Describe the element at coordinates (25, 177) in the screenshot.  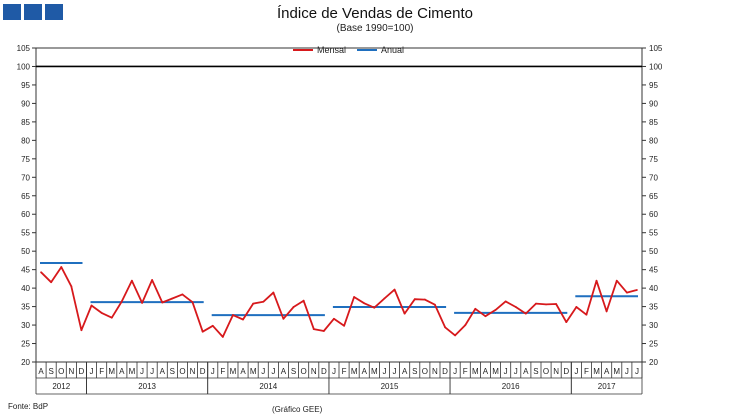
I see `y-tick-label-left: 70` at that location.